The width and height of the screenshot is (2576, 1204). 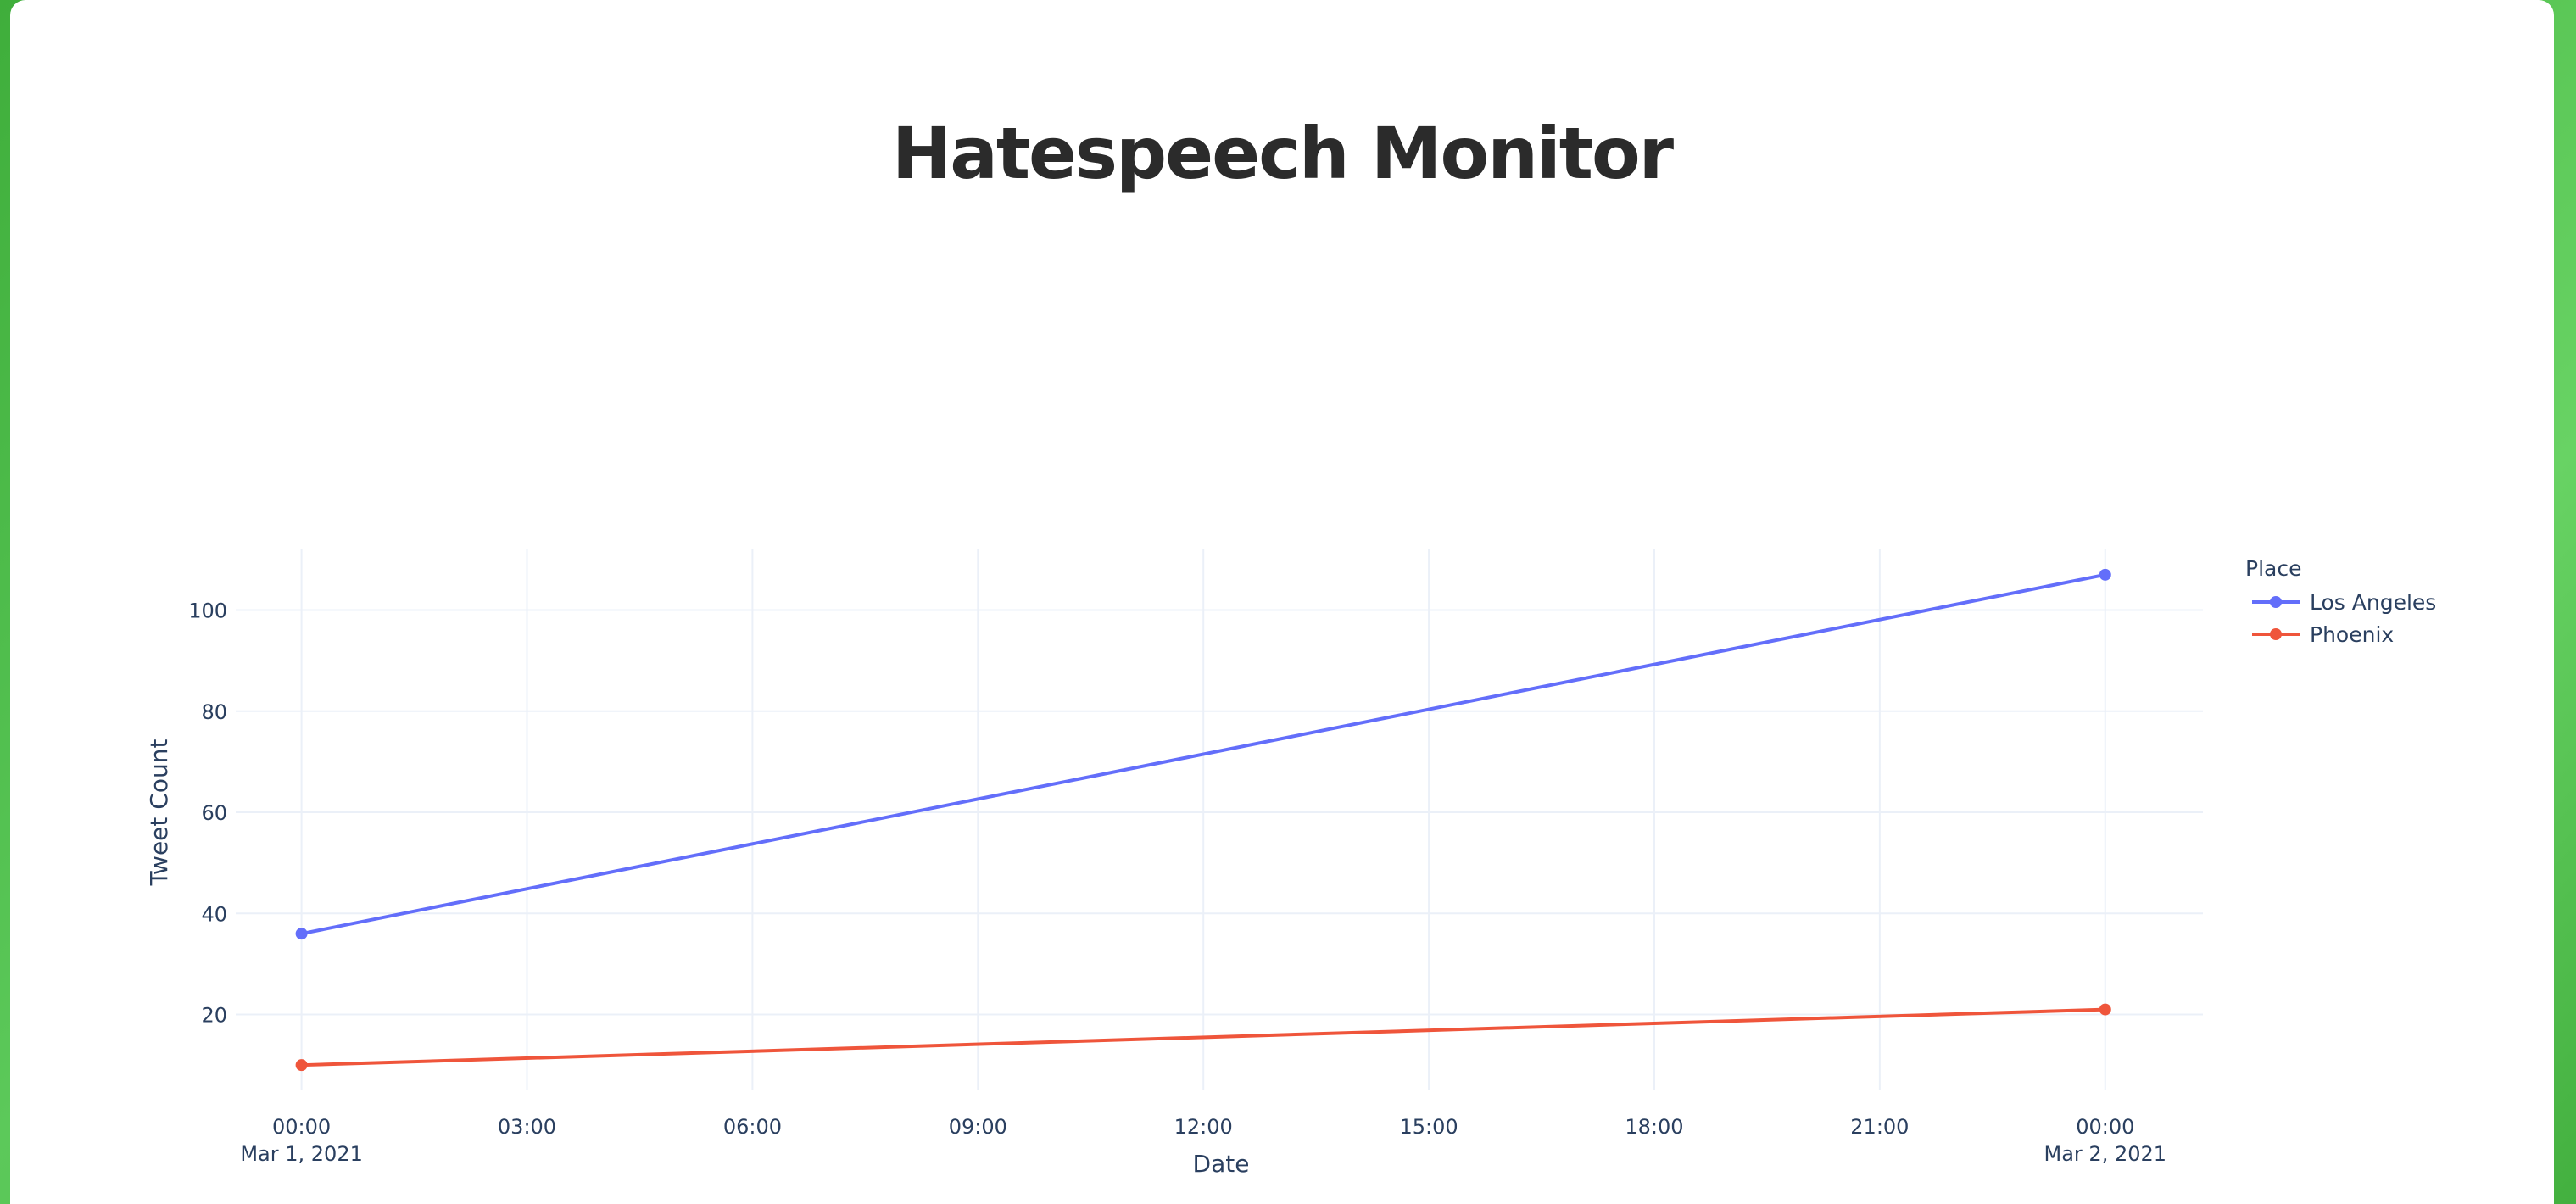 What do you see at coordinates (214, 1016) in the screenshot?
I see `y-tick-label: 20` at bounding box center [214, 1016].